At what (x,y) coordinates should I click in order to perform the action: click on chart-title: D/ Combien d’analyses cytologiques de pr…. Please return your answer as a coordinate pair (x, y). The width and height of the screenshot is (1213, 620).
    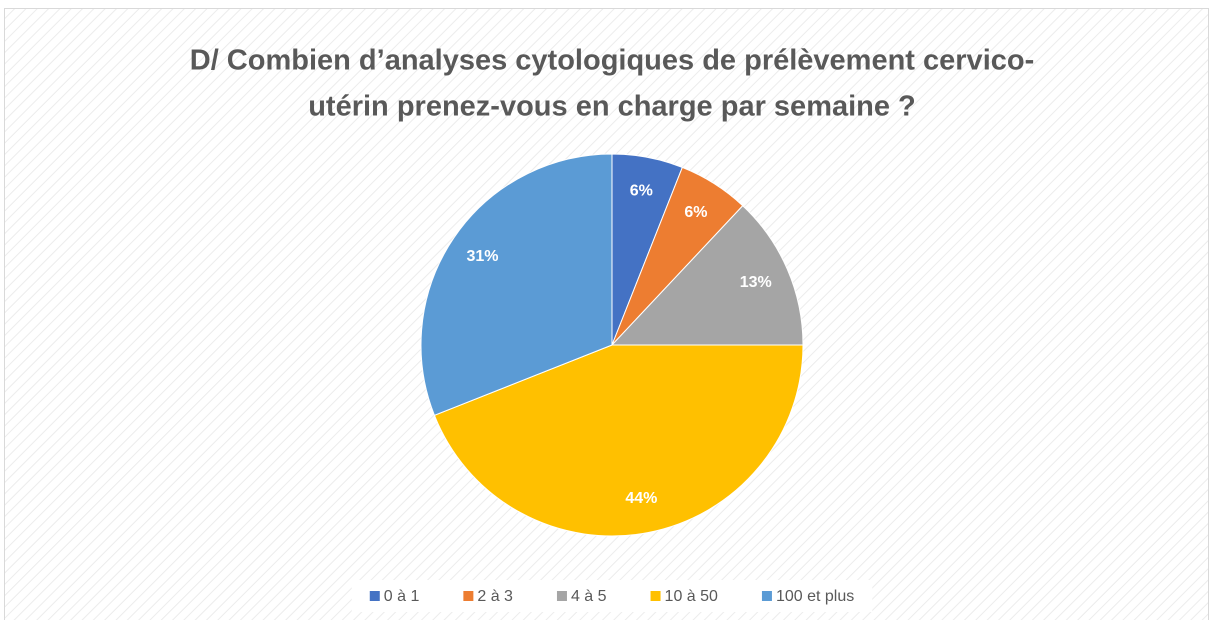
    Looking at the image, I should click on (612, 61).